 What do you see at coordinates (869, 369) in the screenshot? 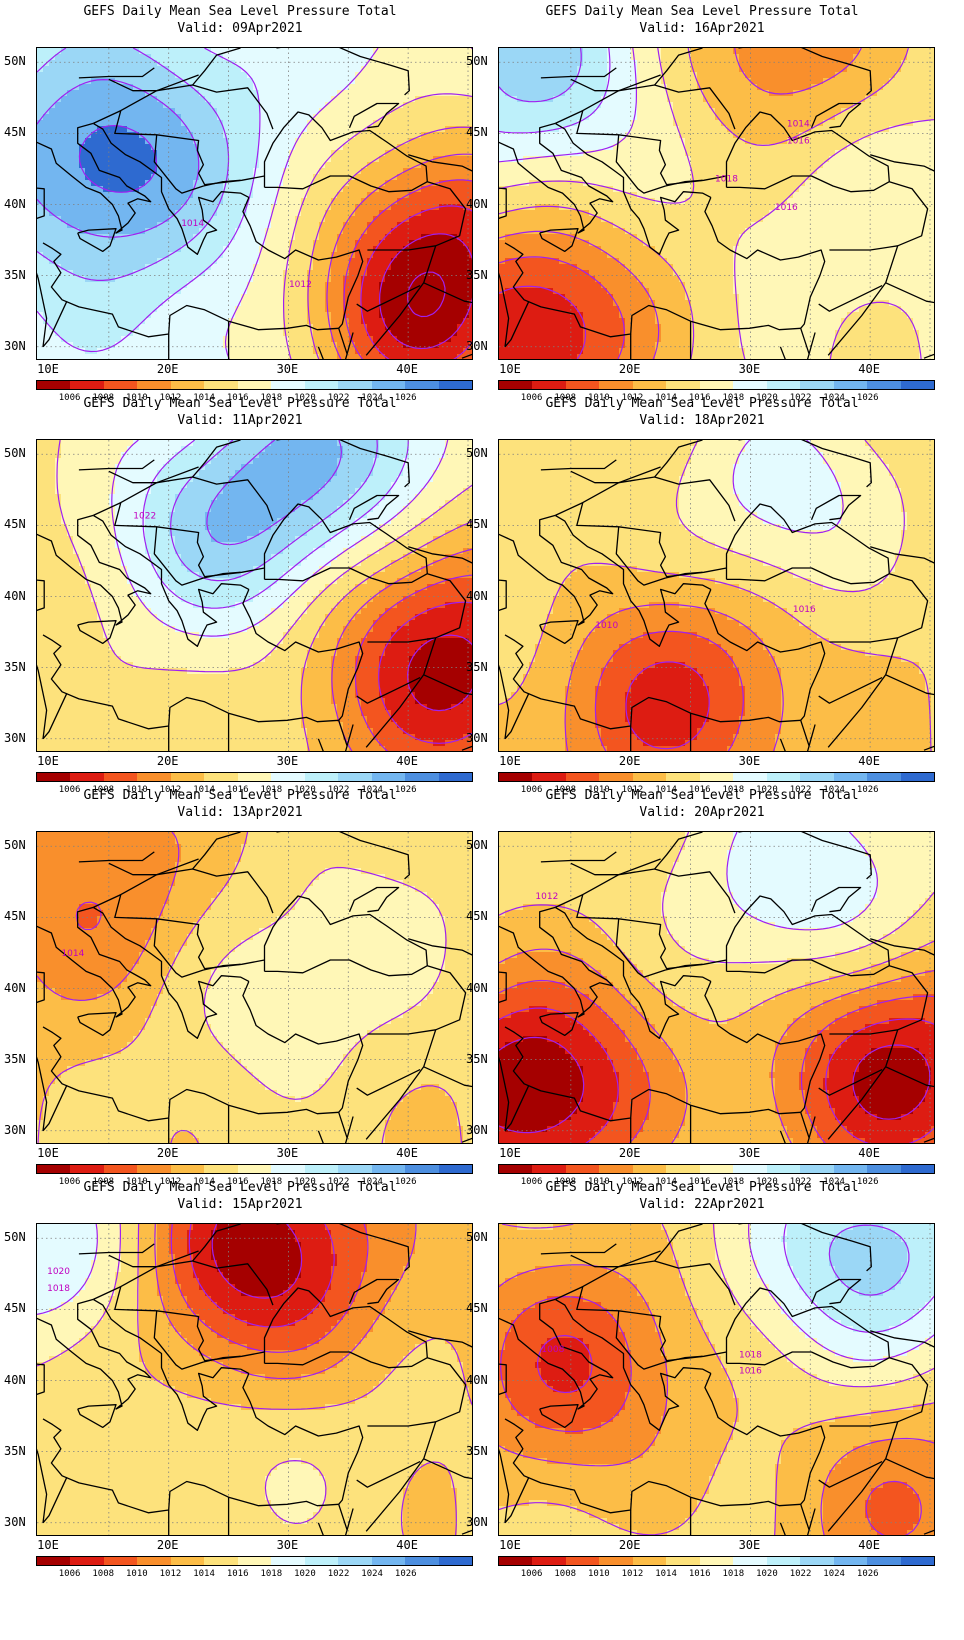
I see `longitude-label: 40E` at bounding box center [869, 369].